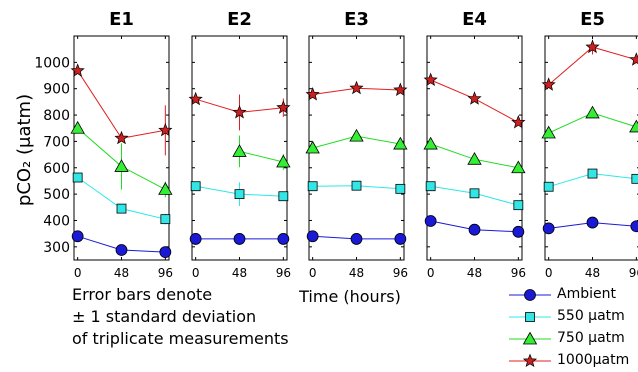 This screenshot has height=372, width=638. I want to click on panel-frame, so click(356, 148).